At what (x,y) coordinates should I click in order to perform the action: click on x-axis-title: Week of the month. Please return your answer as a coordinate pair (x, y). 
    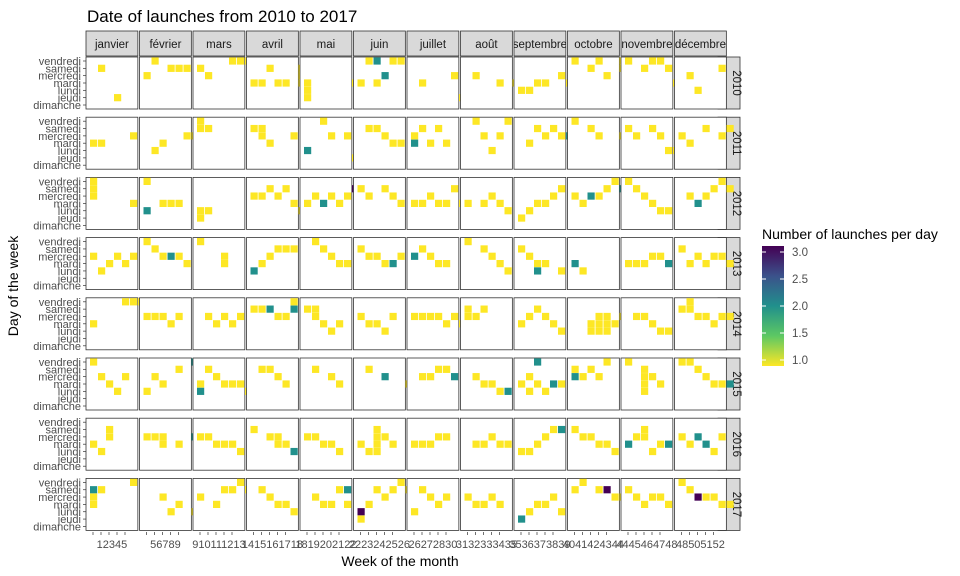
    Looking at the image, I should click on (399, 561).